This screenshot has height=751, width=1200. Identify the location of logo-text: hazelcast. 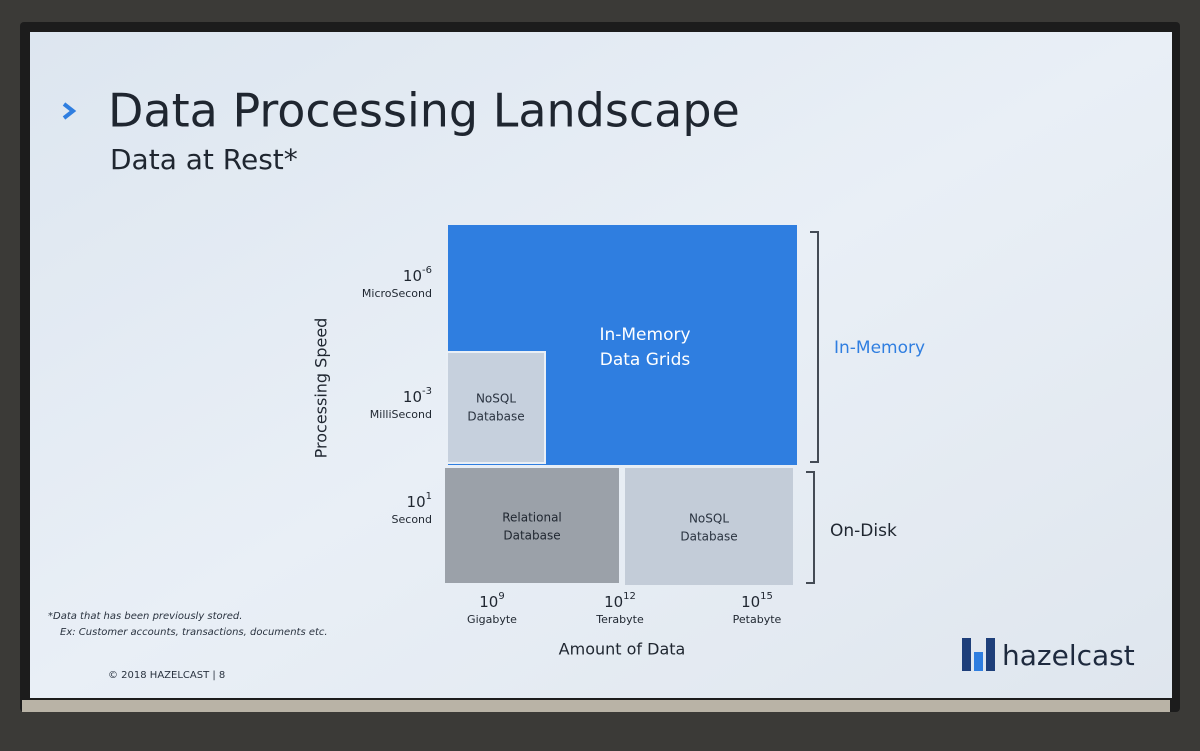
(1068, 655).